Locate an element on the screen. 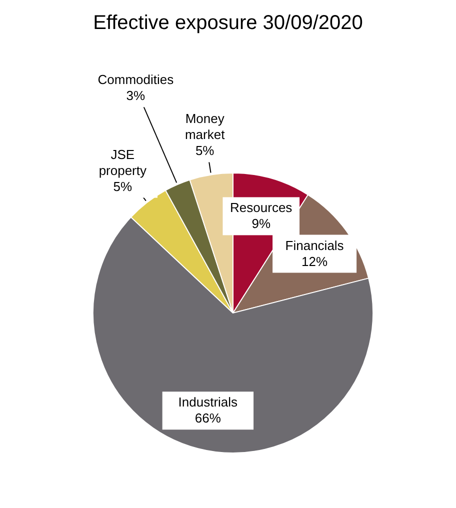 Image resolution: width=456 pixels, height=508 pixels. chart-title: Effective exposure 30/09/2020 is located at coordinates (228, 23).